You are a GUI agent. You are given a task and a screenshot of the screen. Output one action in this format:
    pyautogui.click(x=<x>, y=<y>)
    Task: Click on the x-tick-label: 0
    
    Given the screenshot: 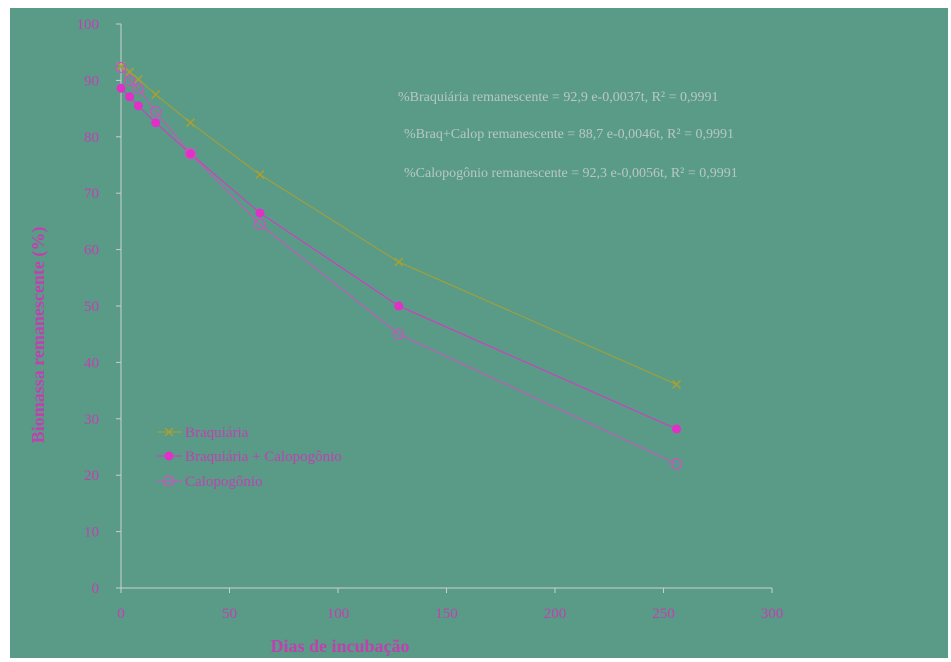 What is the action you would take?
    pyautogui.click(x=121, y=614)
    